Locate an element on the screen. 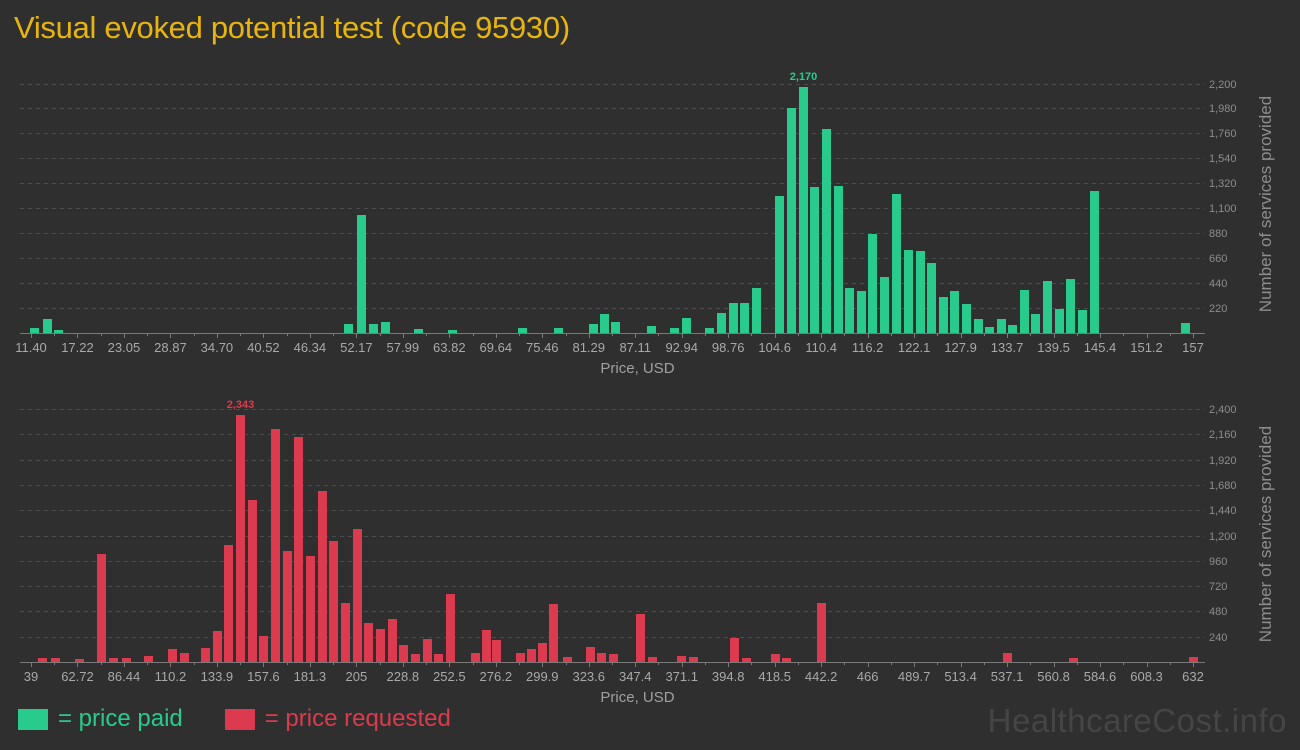  legend-item-price-requested: = price requested is located at coordinates (337, 719).